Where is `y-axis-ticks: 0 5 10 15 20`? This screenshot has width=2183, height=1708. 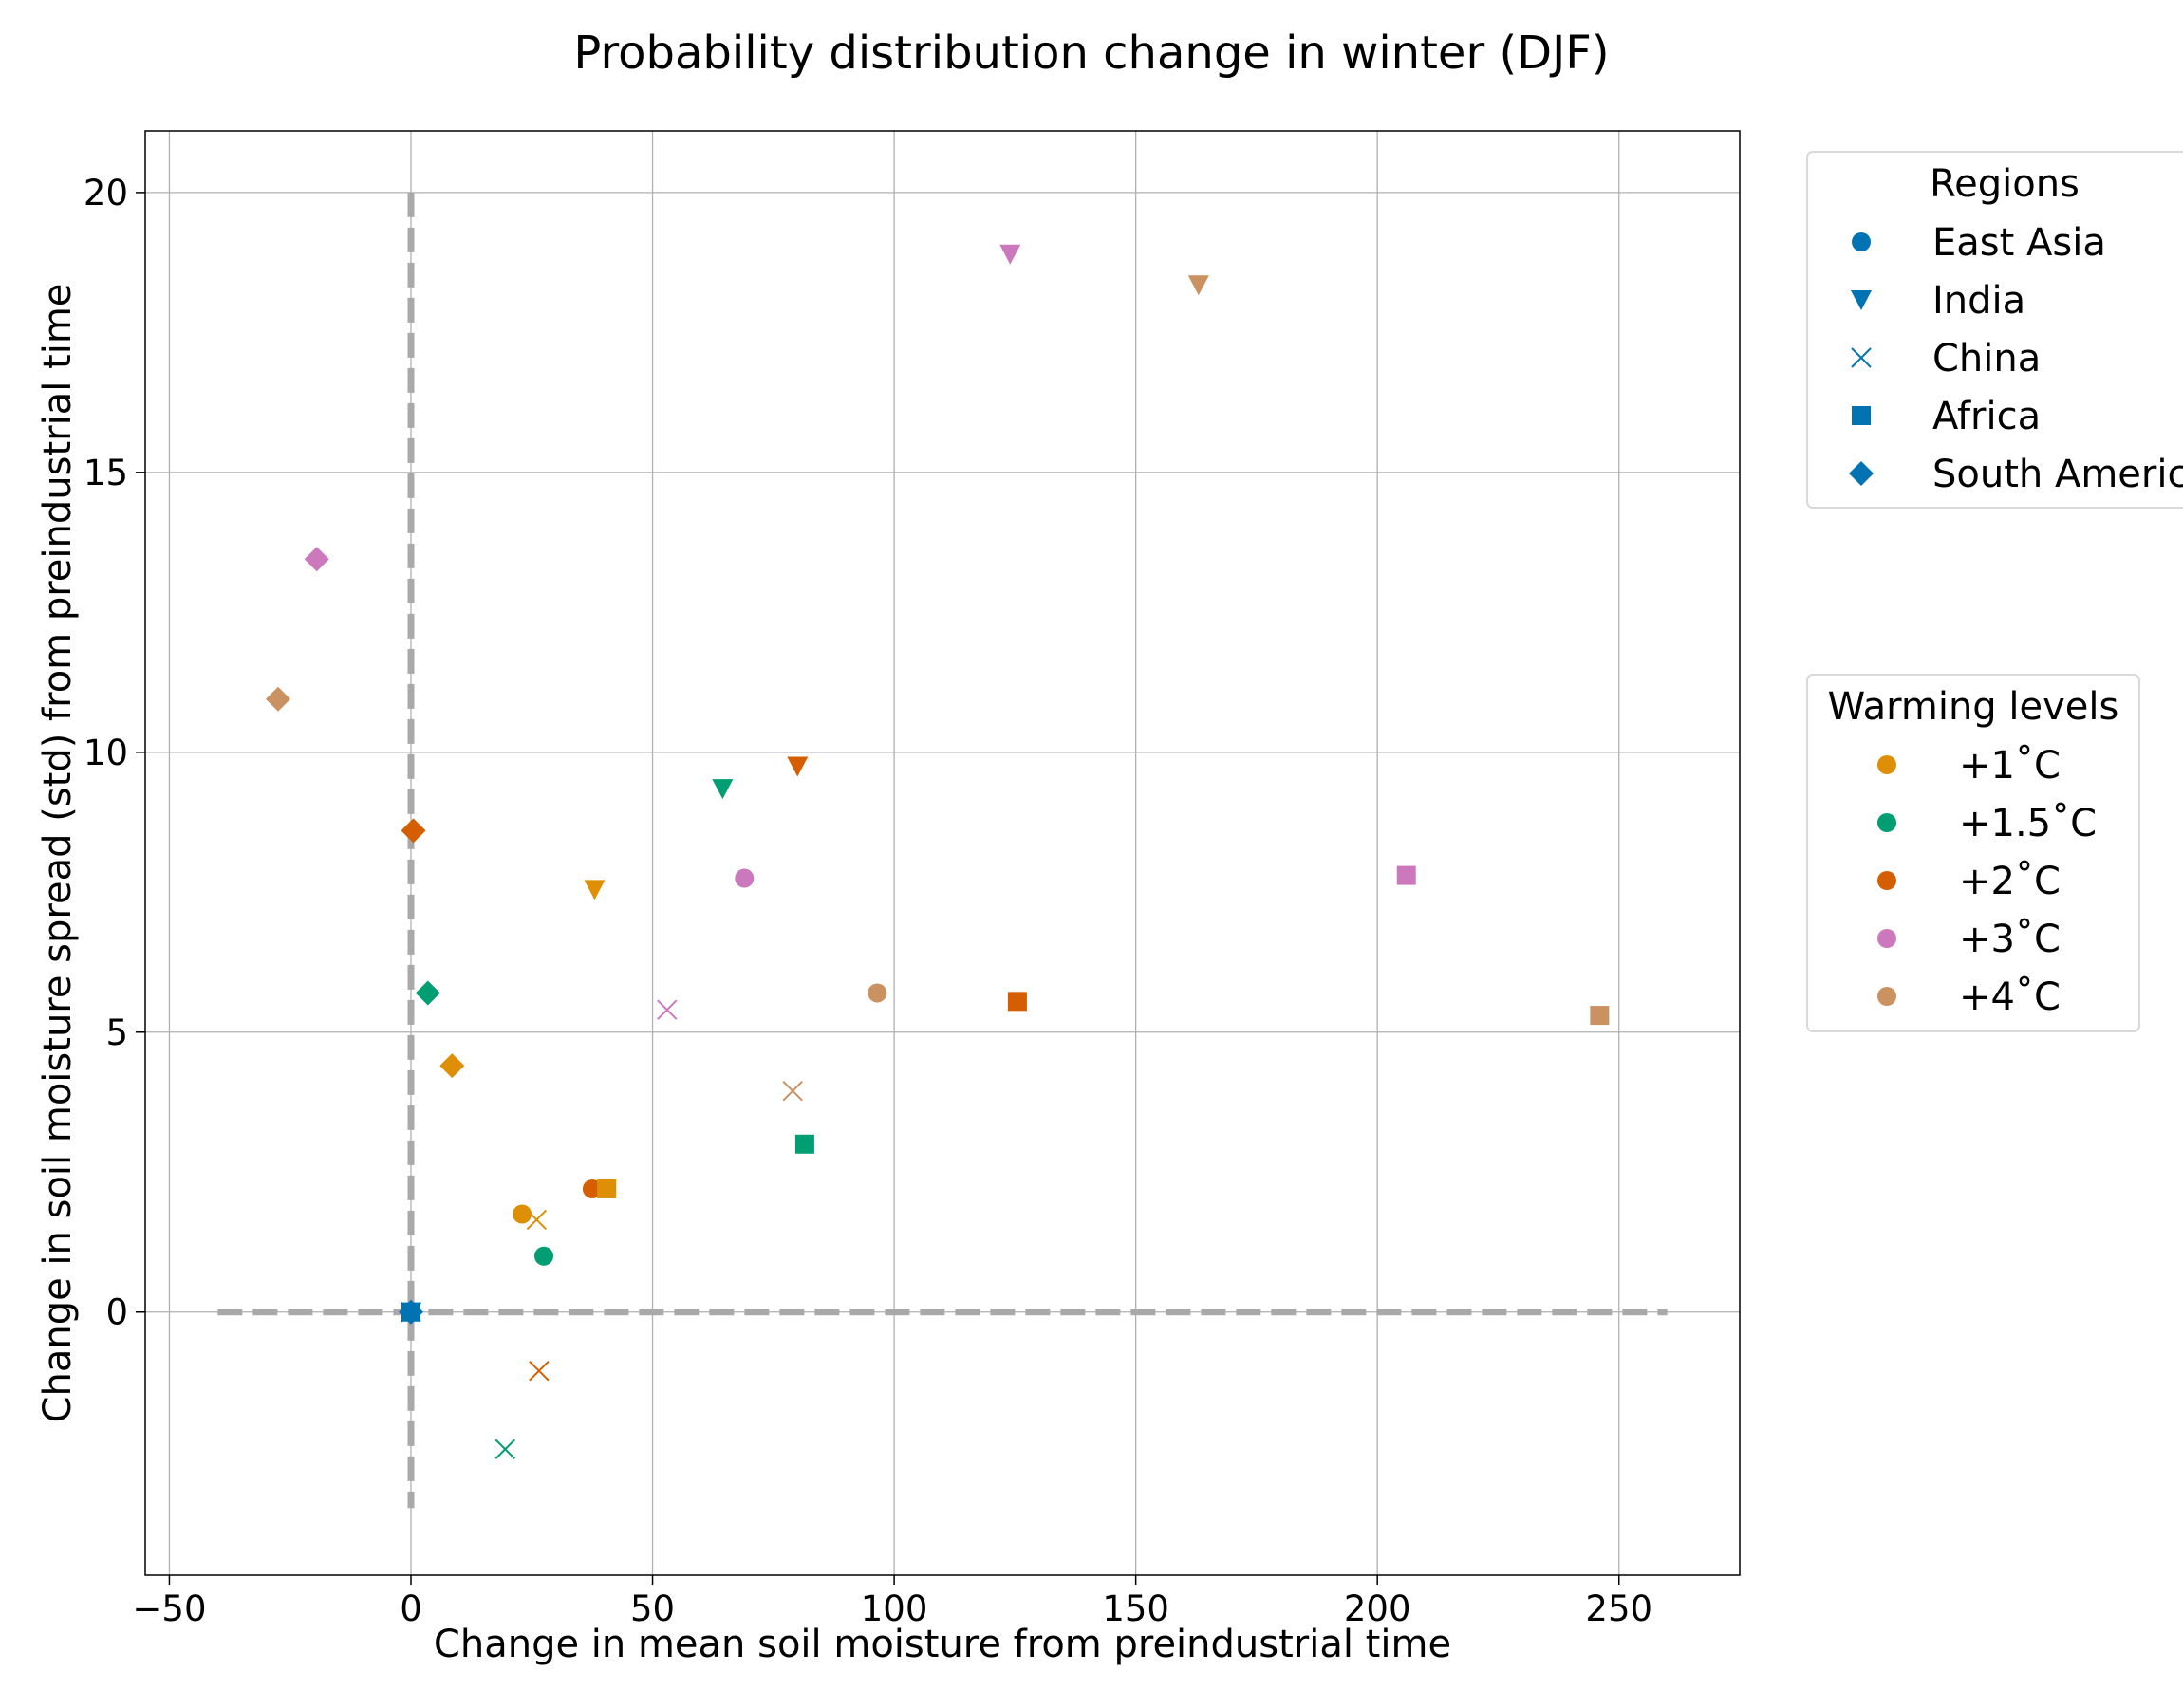 y-axis-ticks: 0 5 10 15 20 is located at coordinates (114, 753).